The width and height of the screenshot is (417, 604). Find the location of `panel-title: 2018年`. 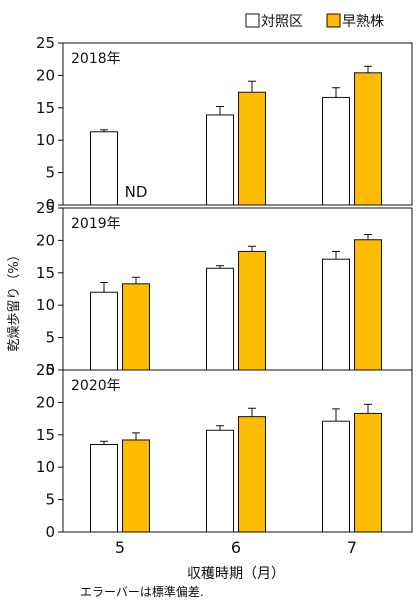

panel-title: 2018年 is located at coordinates (96, 59).